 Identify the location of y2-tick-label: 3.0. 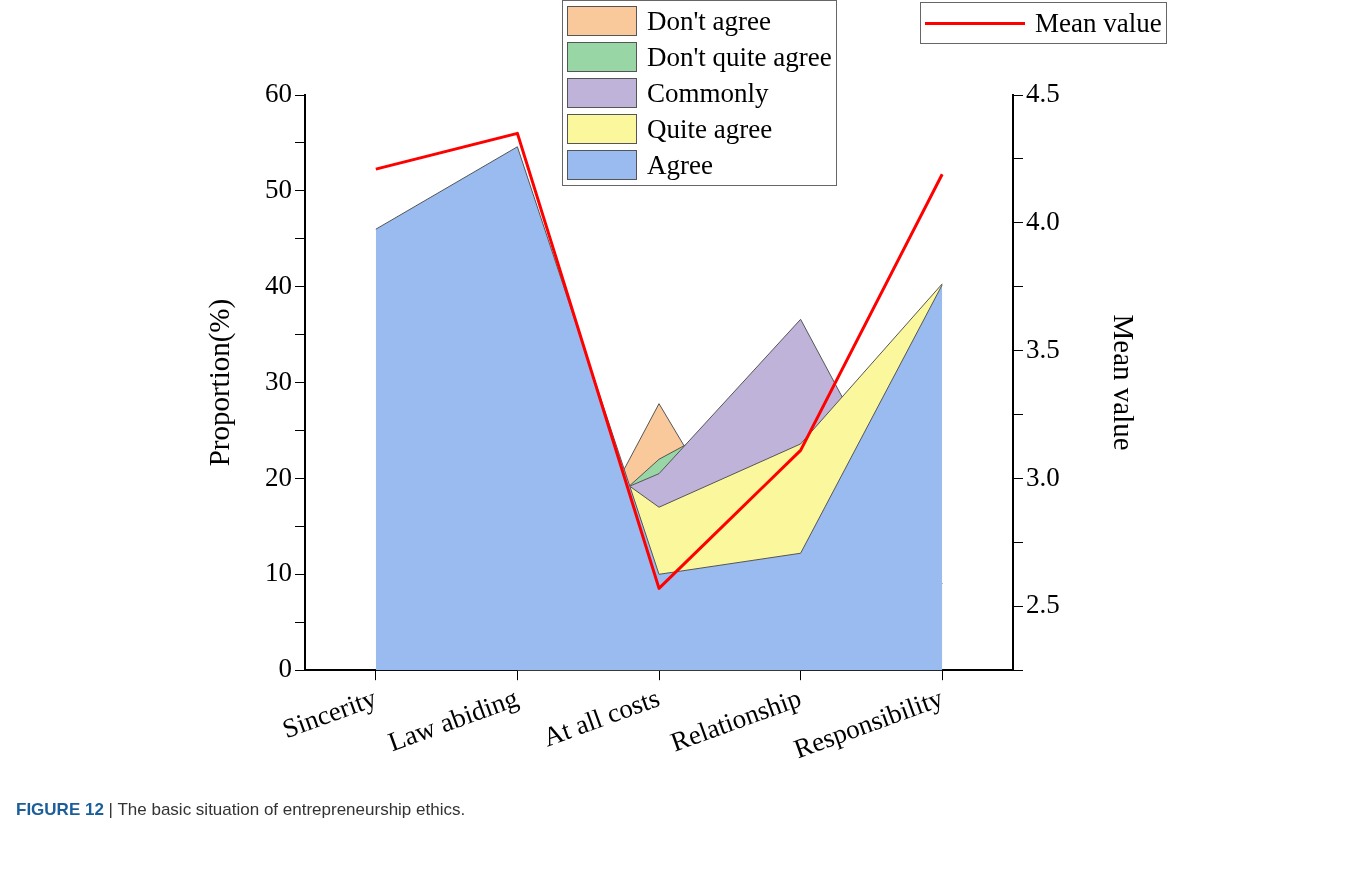
(1043, 476).